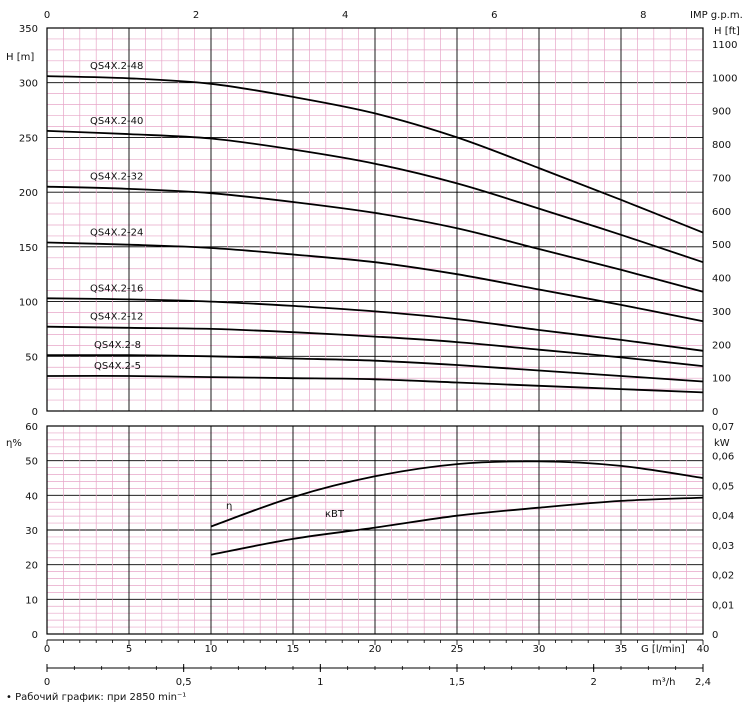 The width and height of the screenshot is (755, 706). Describe the element at coordinates (116, 288) in the screenshot. I see `curve-label: QS4X.2-16` at that location.